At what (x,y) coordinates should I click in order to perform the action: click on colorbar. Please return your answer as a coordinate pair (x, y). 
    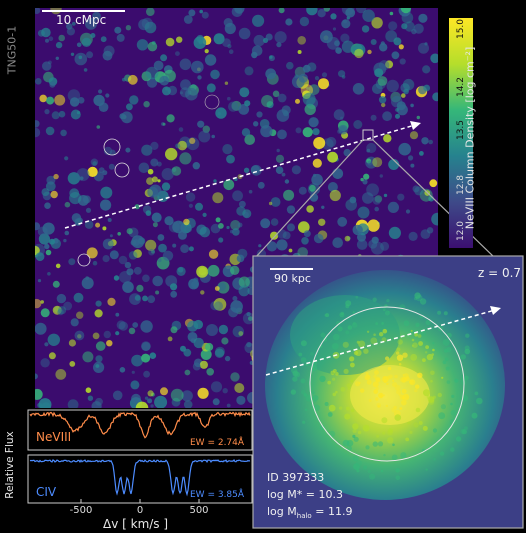
    Looking at the image, I should click on (461, 133).